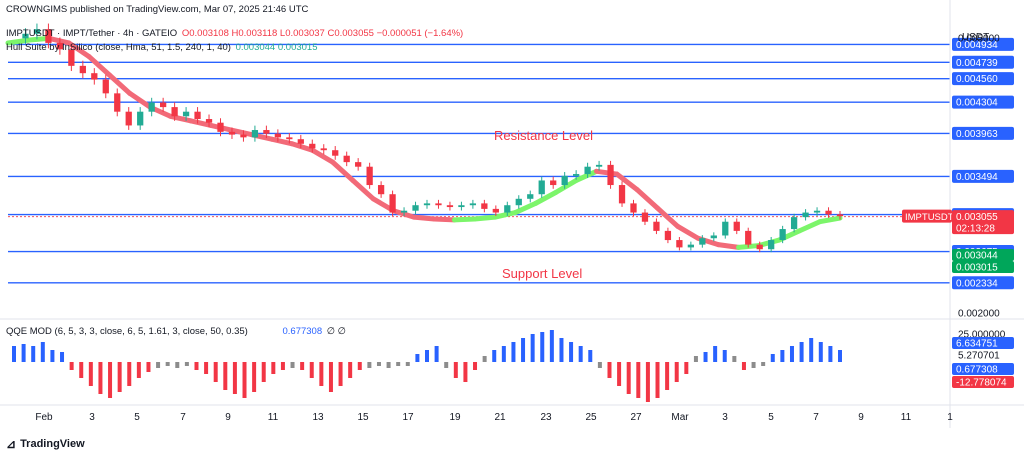 This screenshot has height=458, width=1024. What do you see at coordinates (363, 417) in the screenshot?
I see `time-axis-tick: 15` at bounding box center [363, 417].